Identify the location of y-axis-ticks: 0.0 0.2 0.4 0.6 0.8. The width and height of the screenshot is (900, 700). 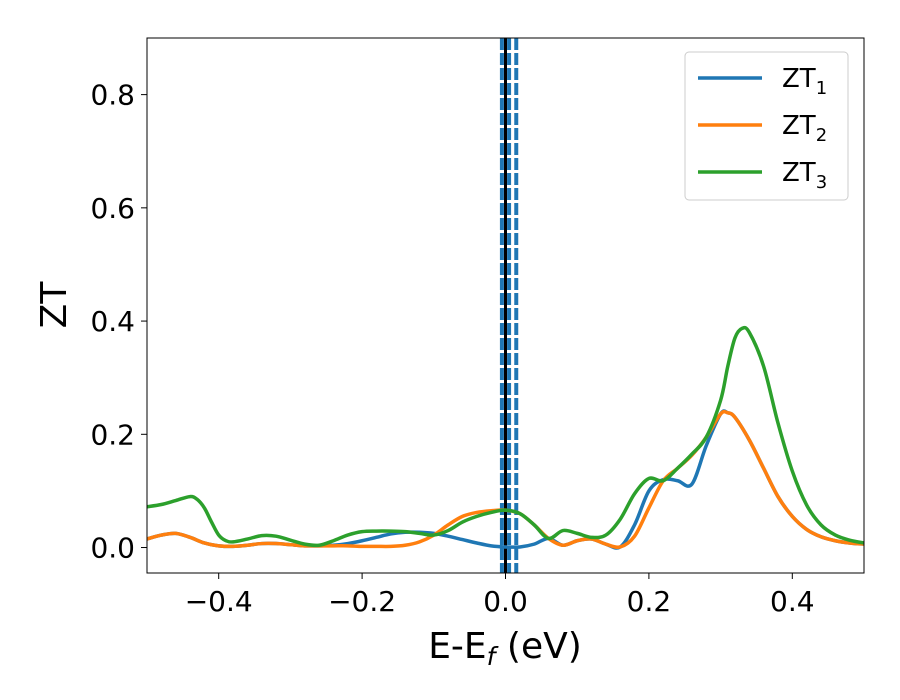
(118, 322).